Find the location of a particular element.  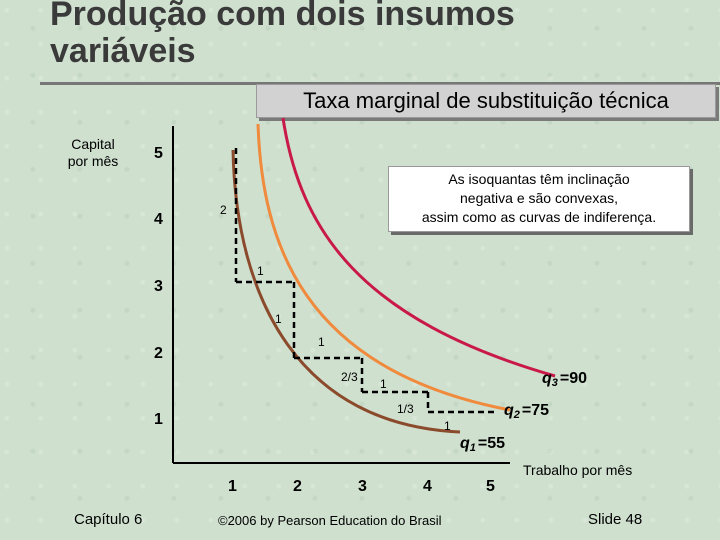

y-tick-1: 1 is located at coordinates (158, 419).